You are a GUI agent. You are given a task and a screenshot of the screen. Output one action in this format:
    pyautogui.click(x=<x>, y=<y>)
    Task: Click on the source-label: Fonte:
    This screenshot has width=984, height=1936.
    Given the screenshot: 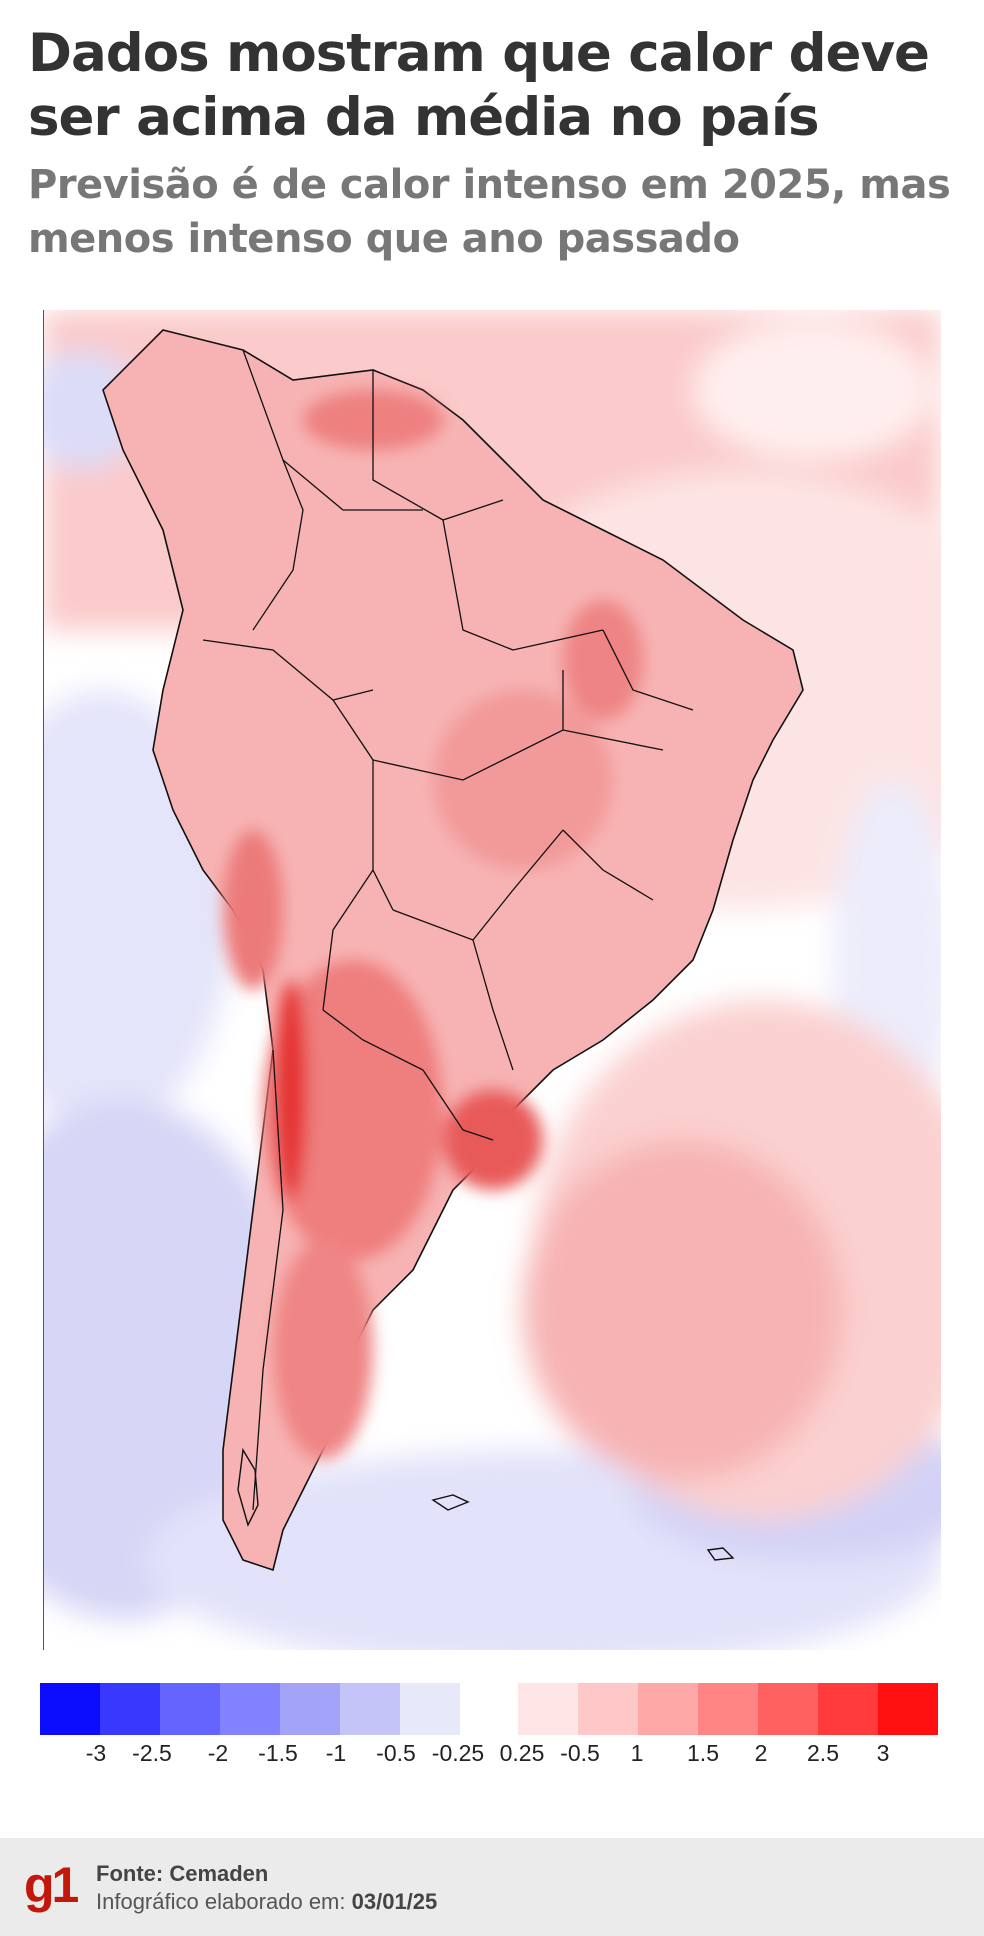 What is the action you would take?
    pyautogui.click(x=130, y=1873)
    